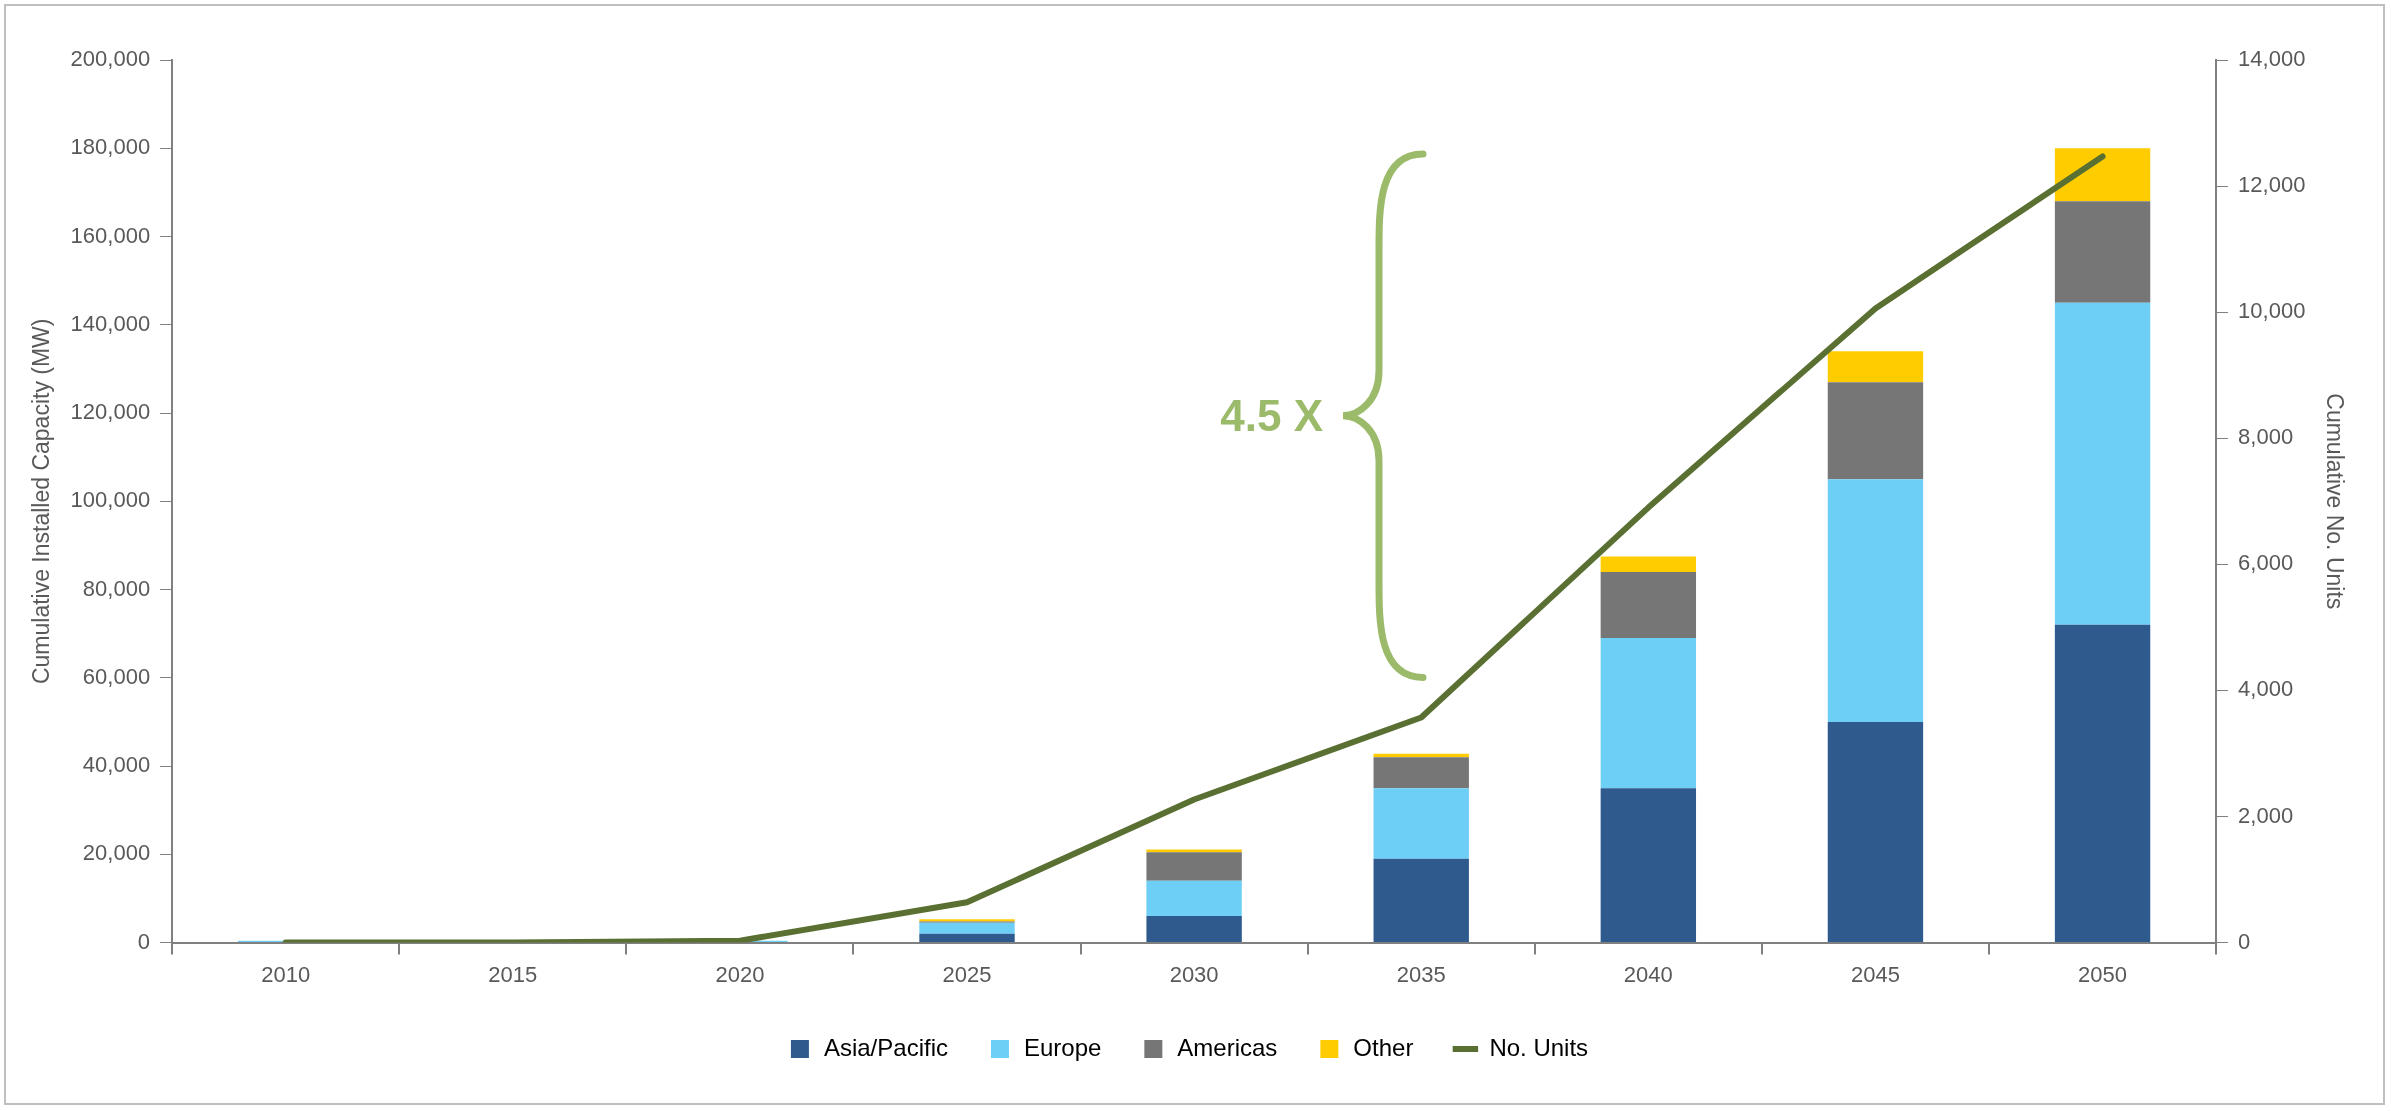 The width and height of the screenshot is (2391, 1111). Describe the element at coordinates (2266, 563) in the screenshot. I see `y2-tick-label: 6,000` at that location.